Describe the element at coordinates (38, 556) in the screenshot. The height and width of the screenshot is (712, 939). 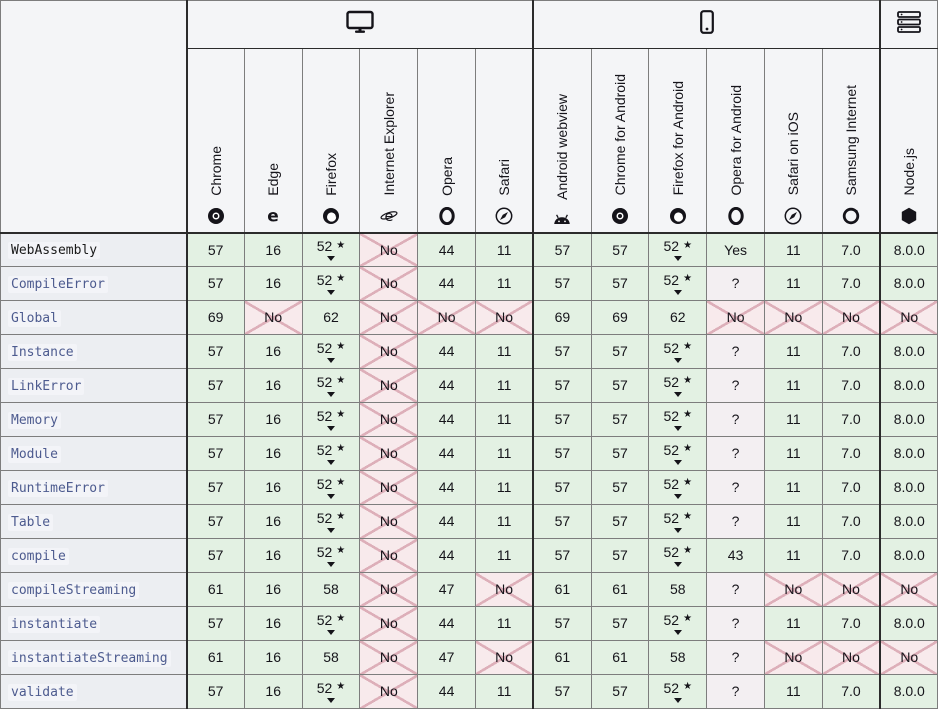
I see `feature-link: compile` at that location.